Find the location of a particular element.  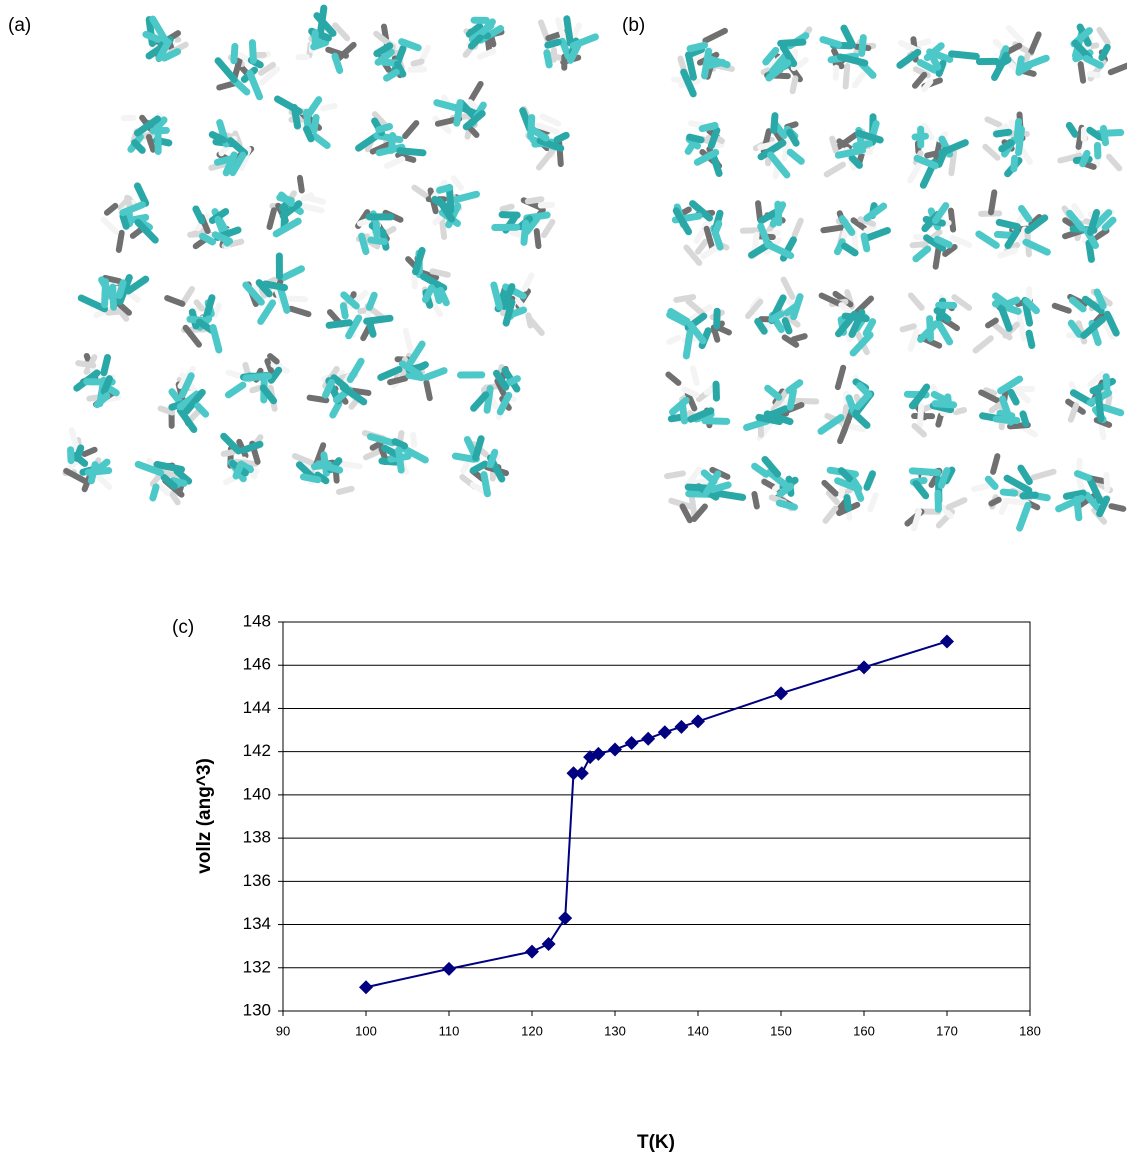

x-tick-label: 170 is located at coordinates (947, 1030).